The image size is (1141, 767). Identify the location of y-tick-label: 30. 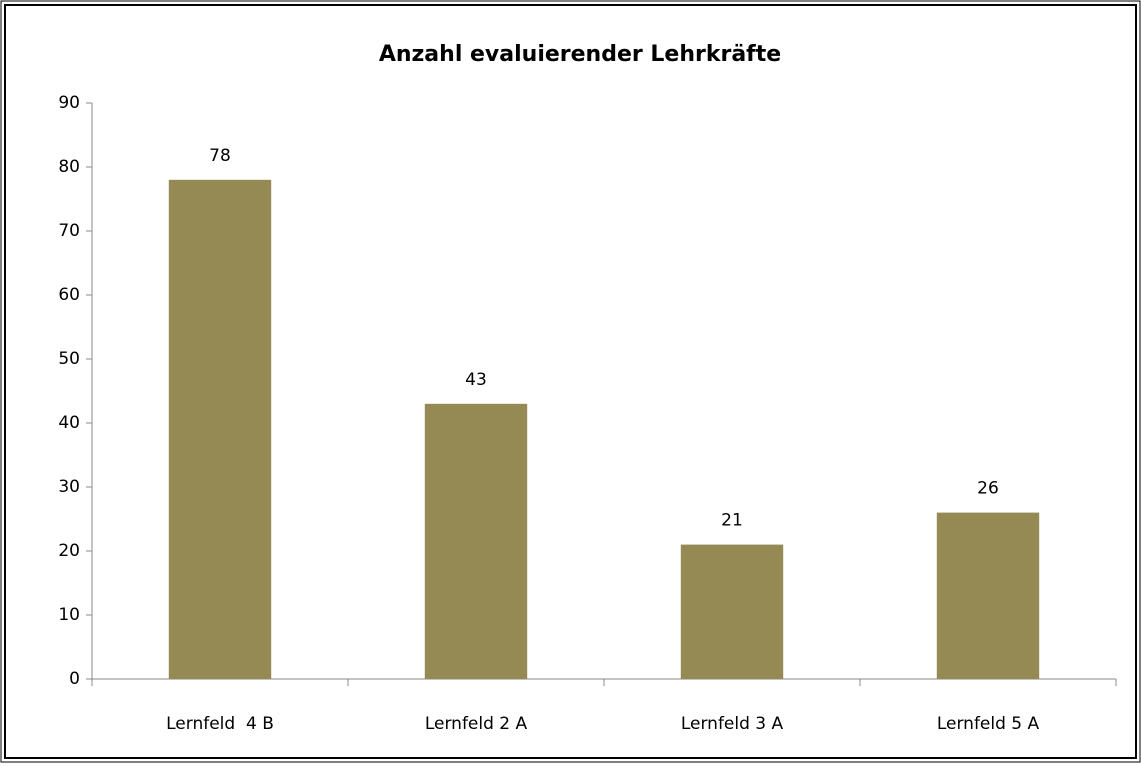
(69, 487).